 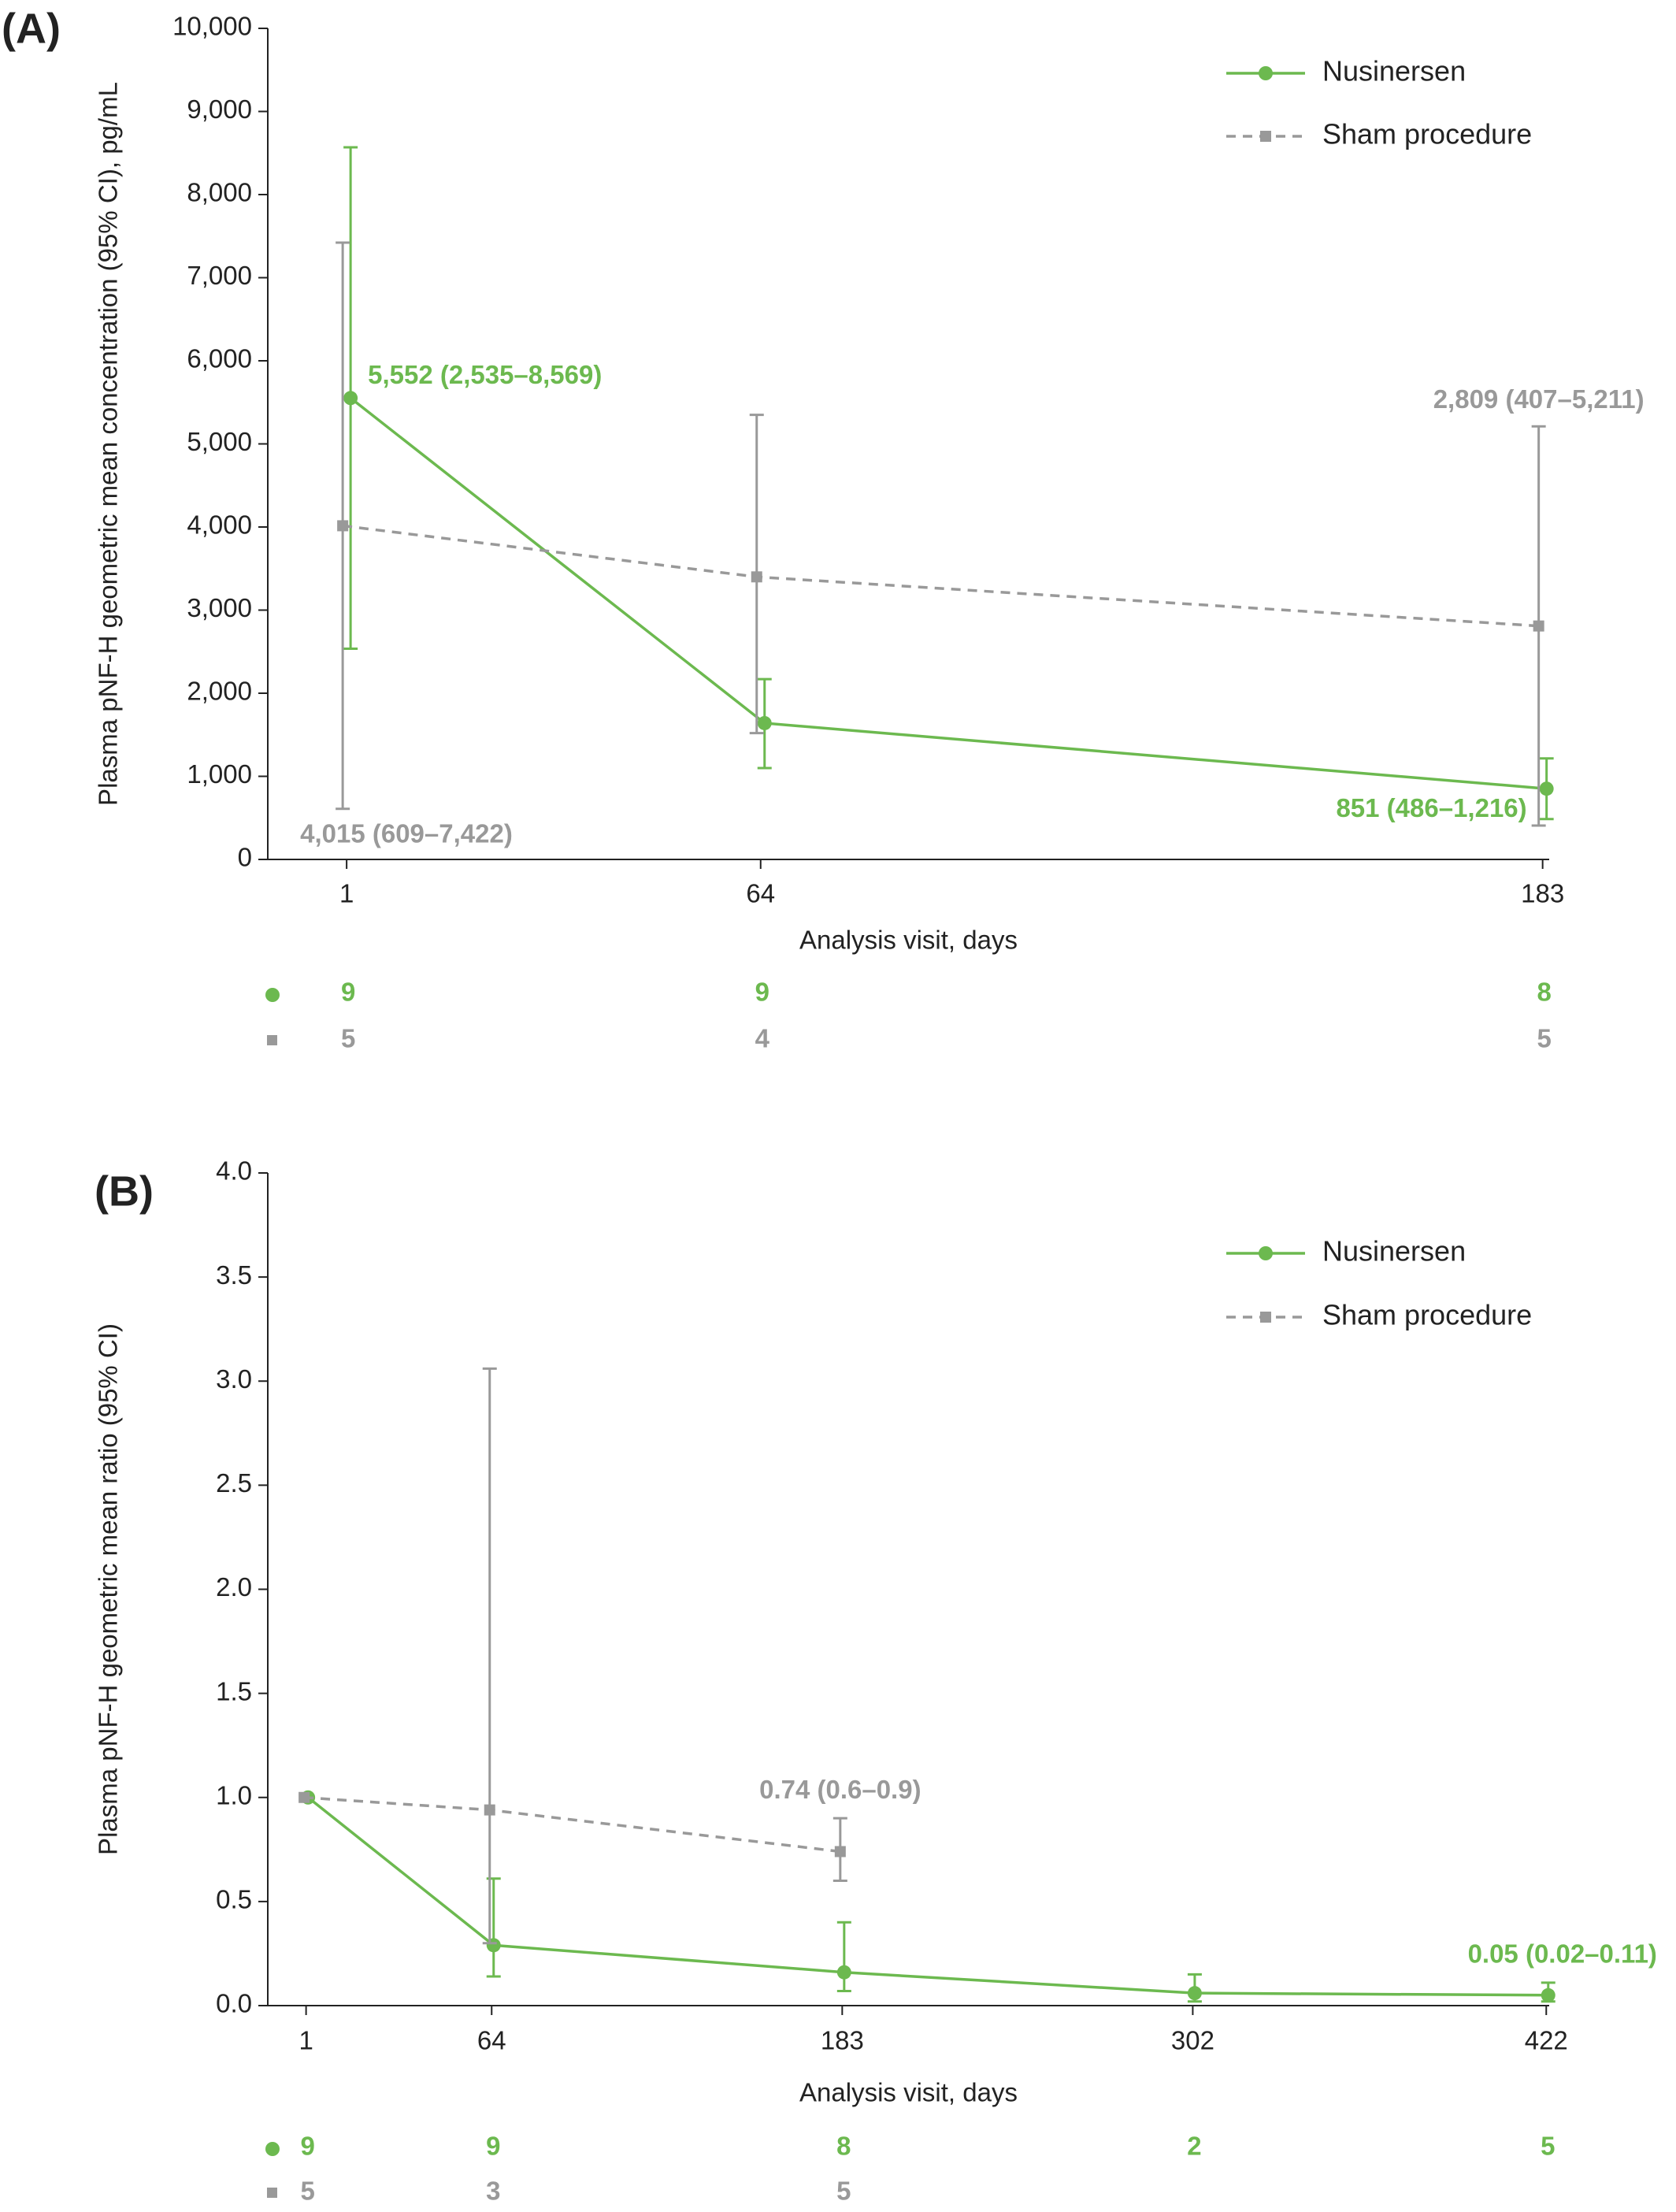 What do you see at coordinates (220, 358) in the screenshot?
I see `y-tick-label: 6,000` at bounding box center [220, 358].